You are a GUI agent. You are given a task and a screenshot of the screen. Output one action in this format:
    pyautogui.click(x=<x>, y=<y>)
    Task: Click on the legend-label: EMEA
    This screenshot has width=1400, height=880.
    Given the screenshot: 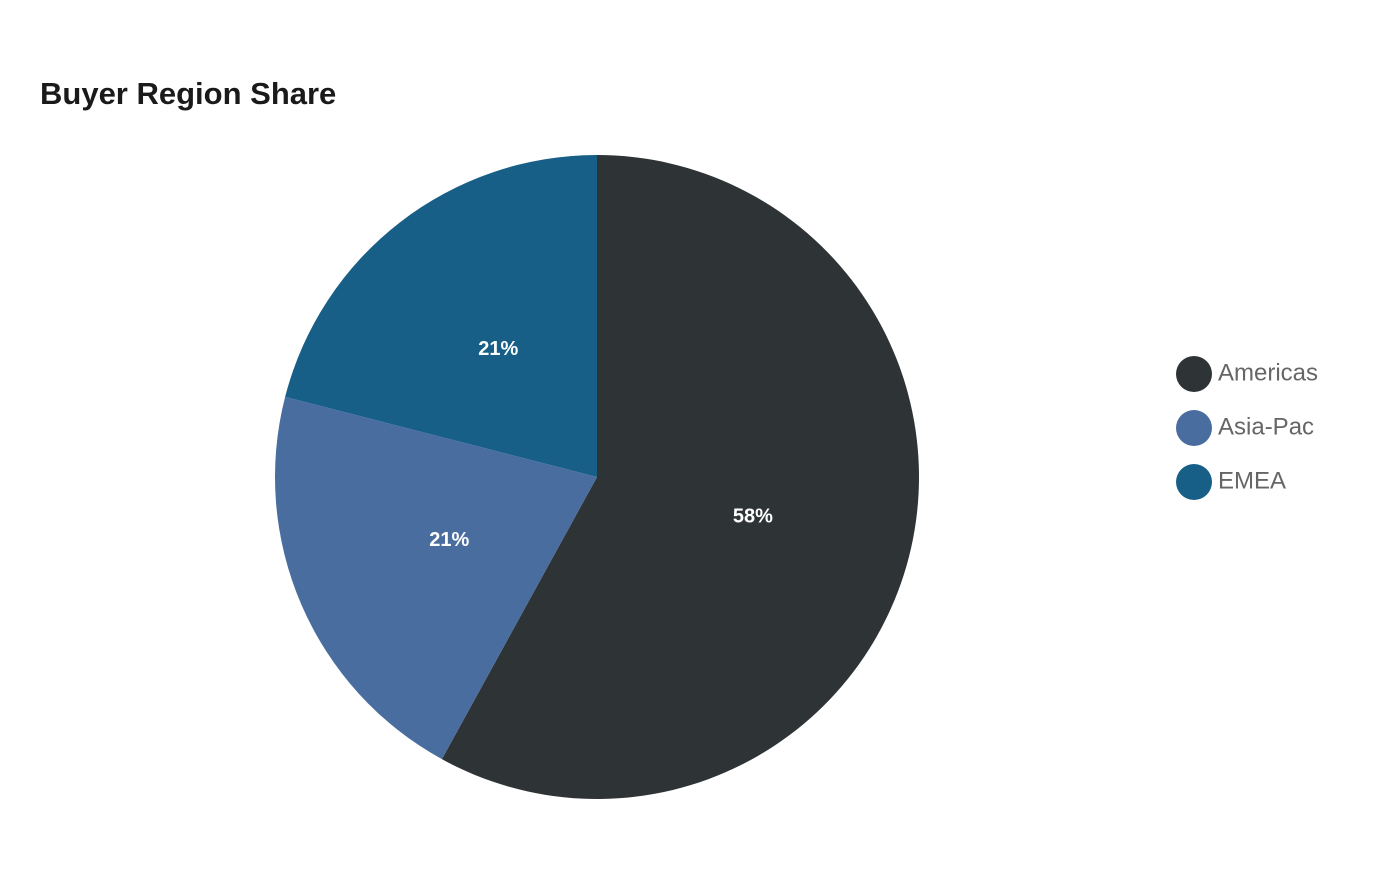 What is the action you would take?
    pyautogui.click(x=1252, y=480)
    